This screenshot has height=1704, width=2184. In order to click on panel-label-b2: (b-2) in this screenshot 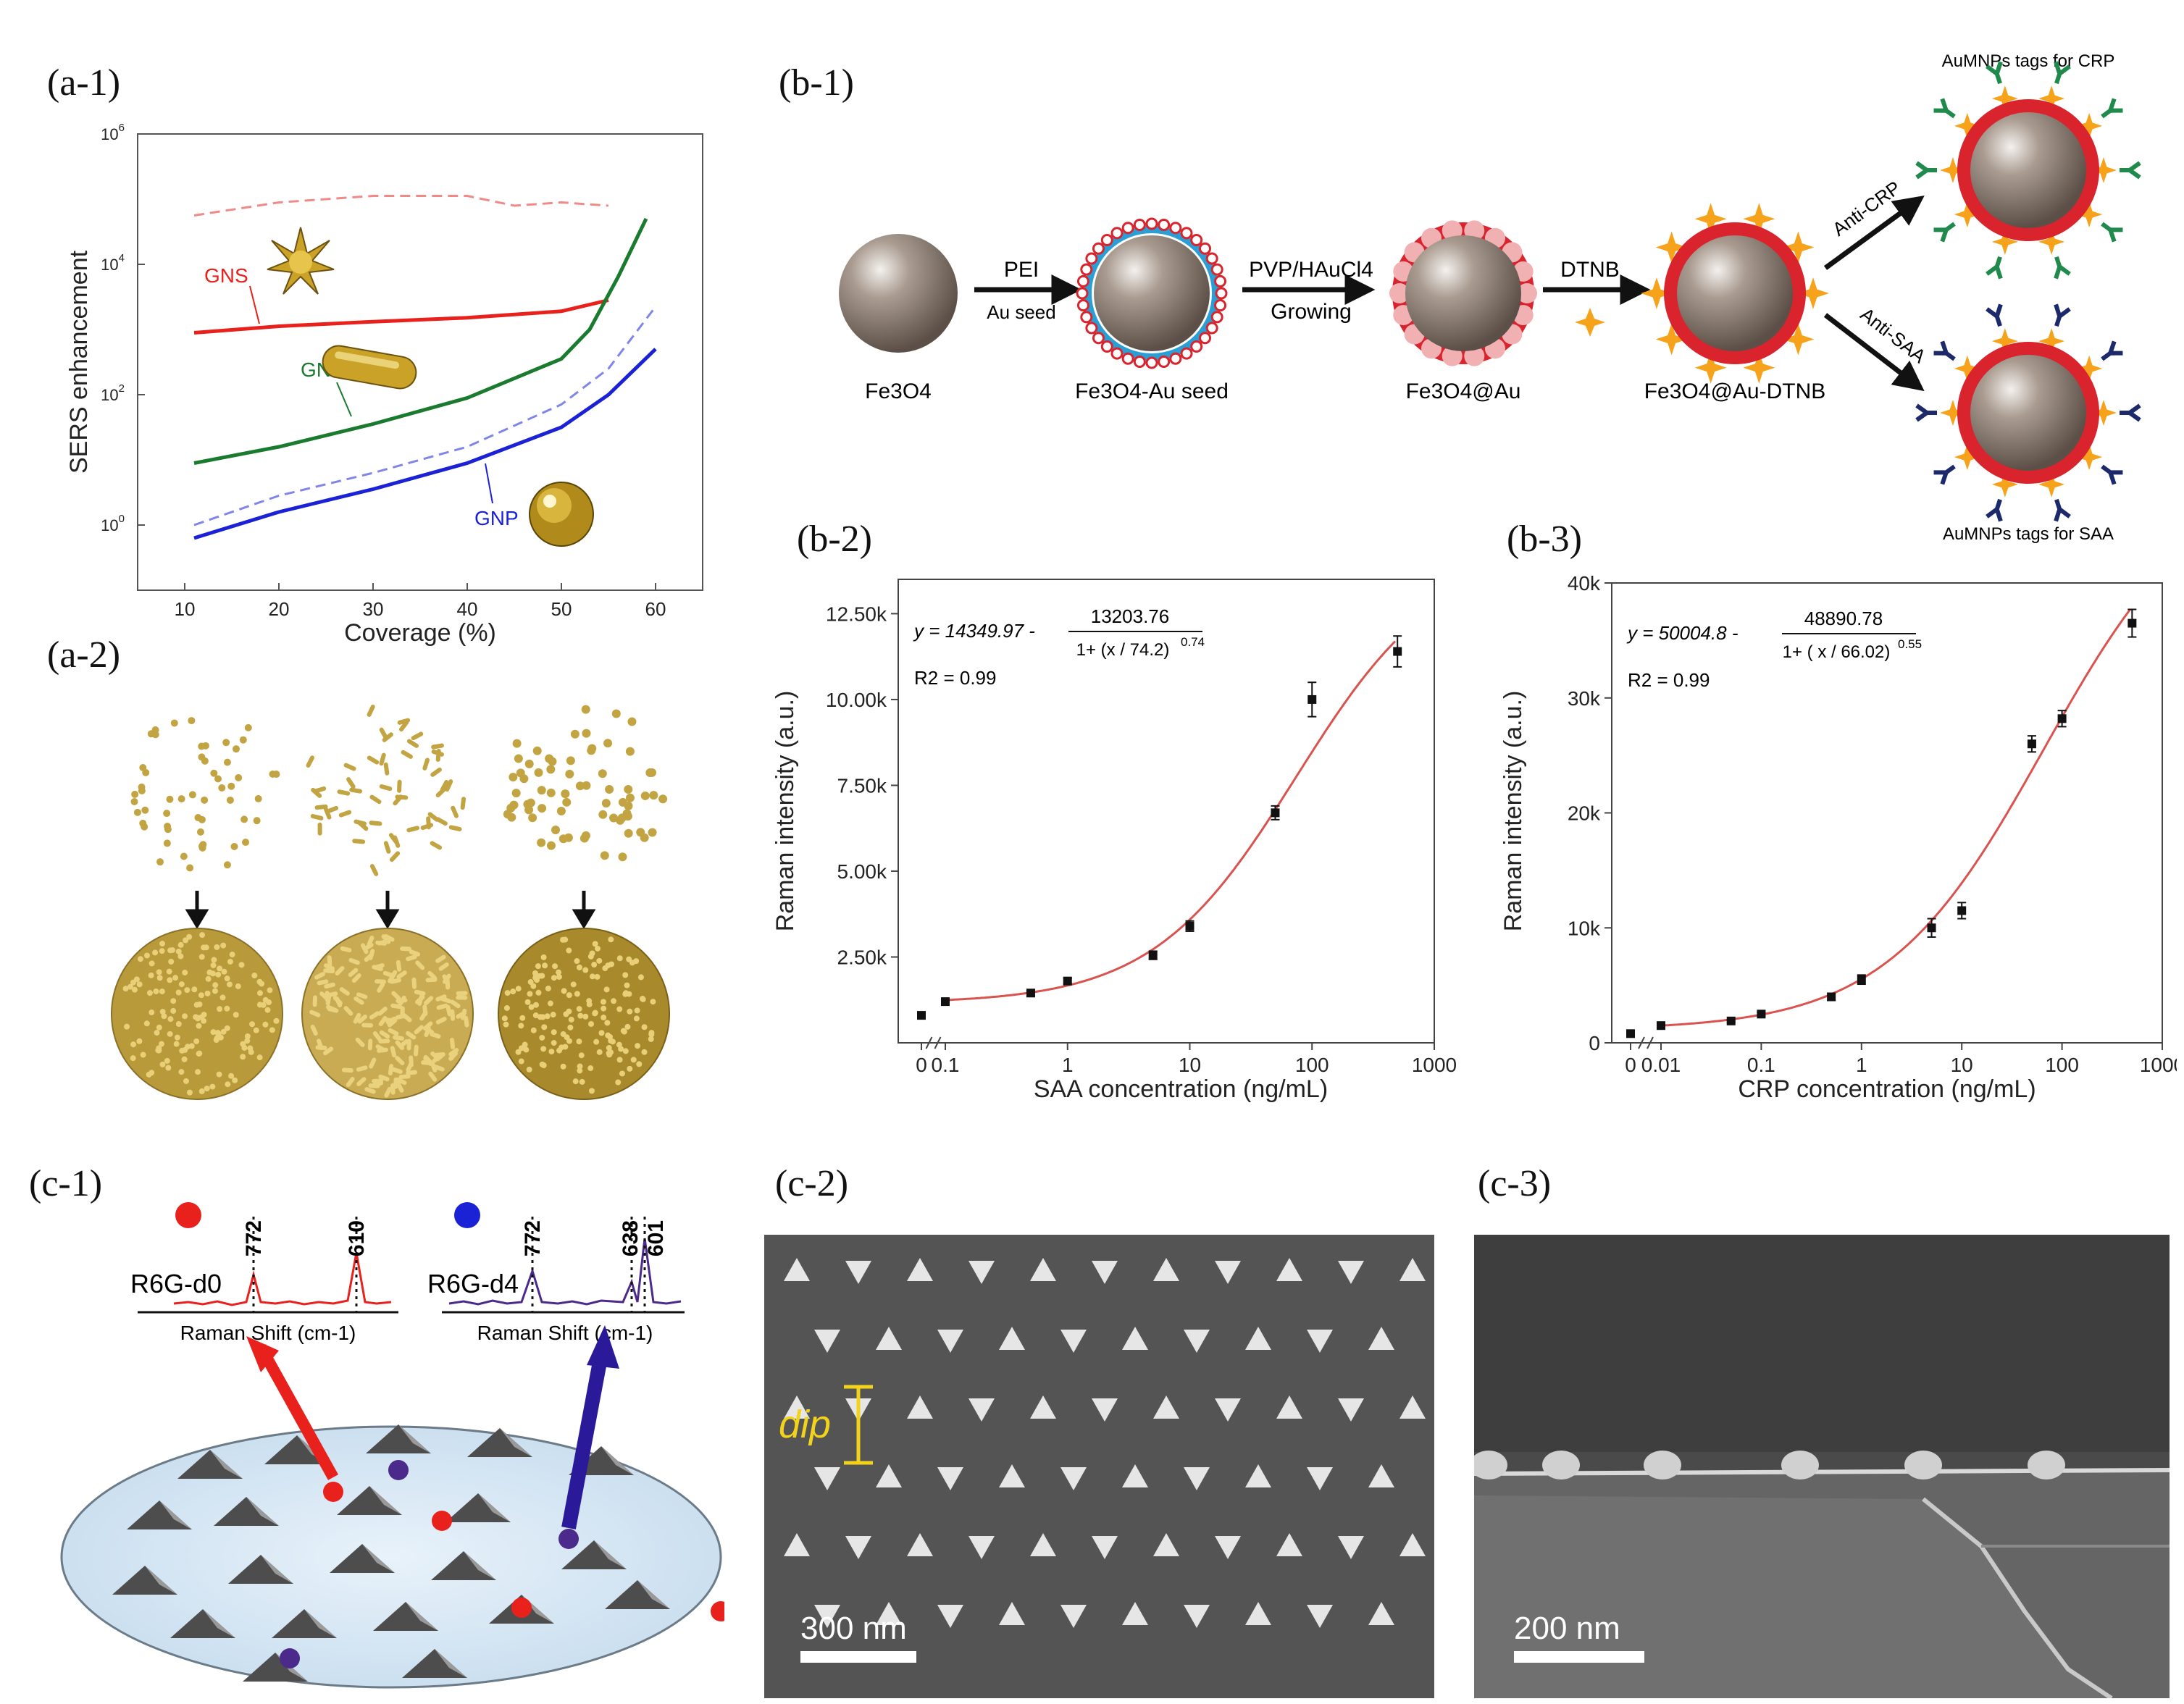, I will do `click(834, 539)`.